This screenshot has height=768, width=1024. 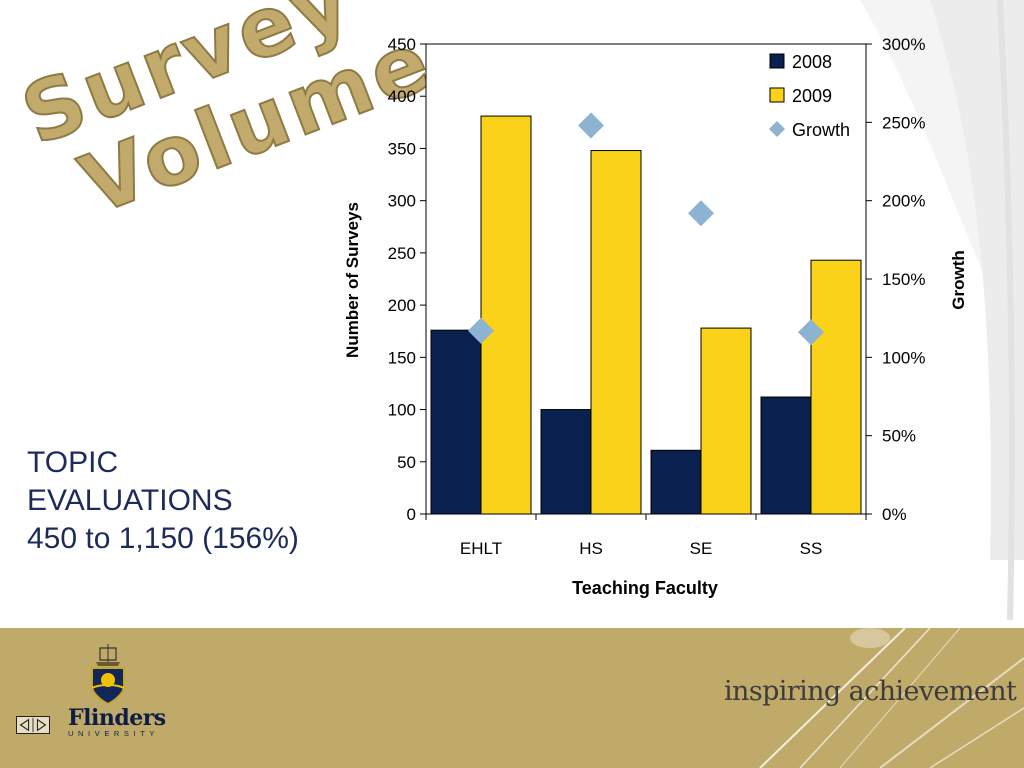 What do you see at coordinates (591, 125) in the screenshot?
I see `growth-point-HS` at bounding box center [591, 125].